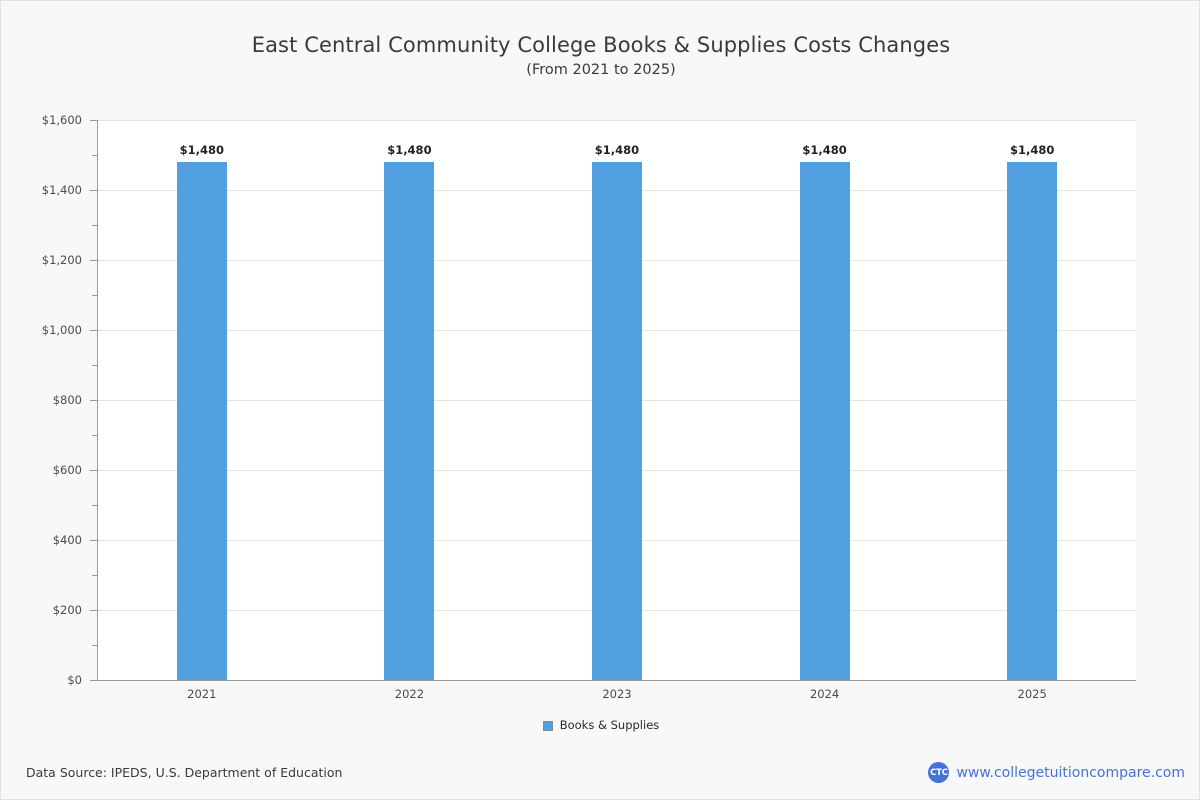  I want to click on chart-subtitle: (From 2021 to 2025), so click(601, 70).